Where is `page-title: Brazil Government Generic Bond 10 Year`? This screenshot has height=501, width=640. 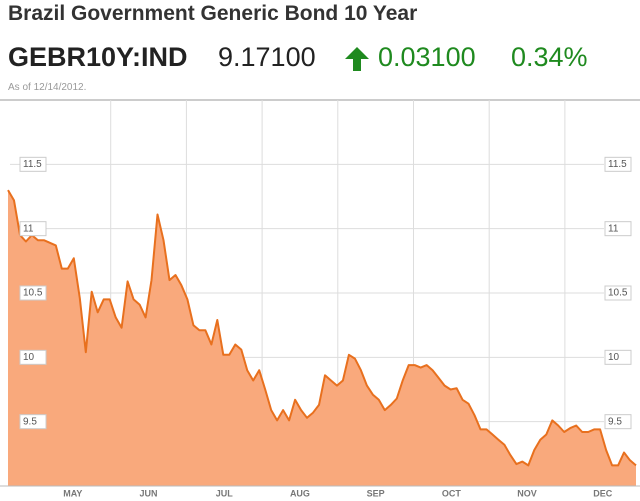
page-title: Brazil Government Generic Bond 10 Year is located at coordinates (213, 13).